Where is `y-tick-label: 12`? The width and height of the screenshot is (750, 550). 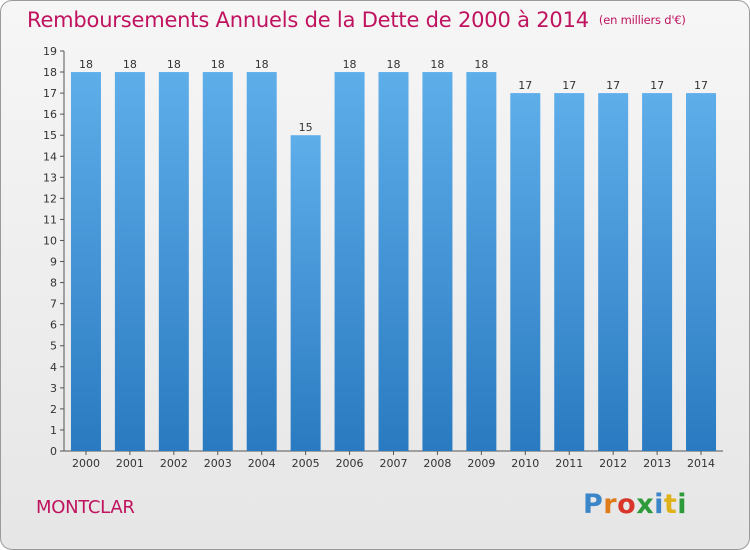
y-tick-label: 12 is located at coordinates (50, 198).